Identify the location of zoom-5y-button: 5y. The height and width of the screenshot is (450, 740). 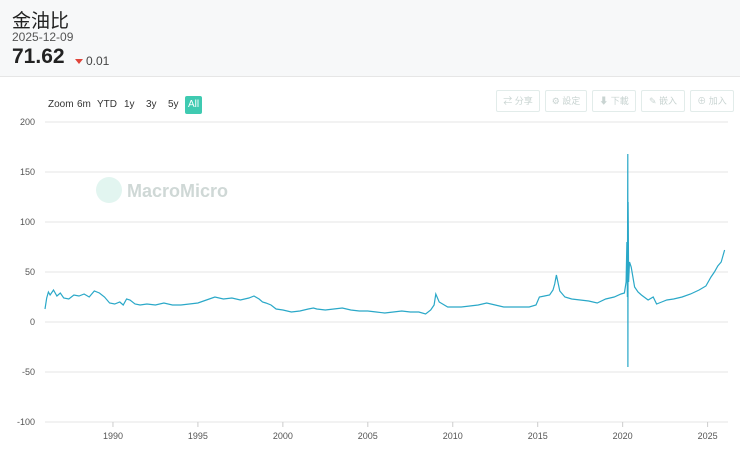
(173, 104).